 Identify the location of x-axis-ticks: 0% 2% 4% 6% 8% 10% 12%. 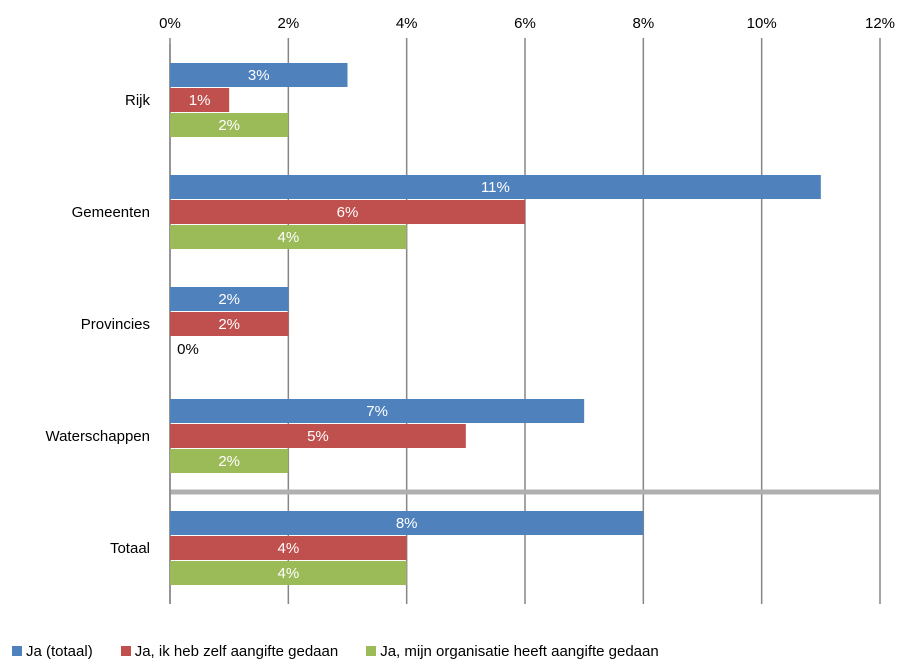
(527, 23).